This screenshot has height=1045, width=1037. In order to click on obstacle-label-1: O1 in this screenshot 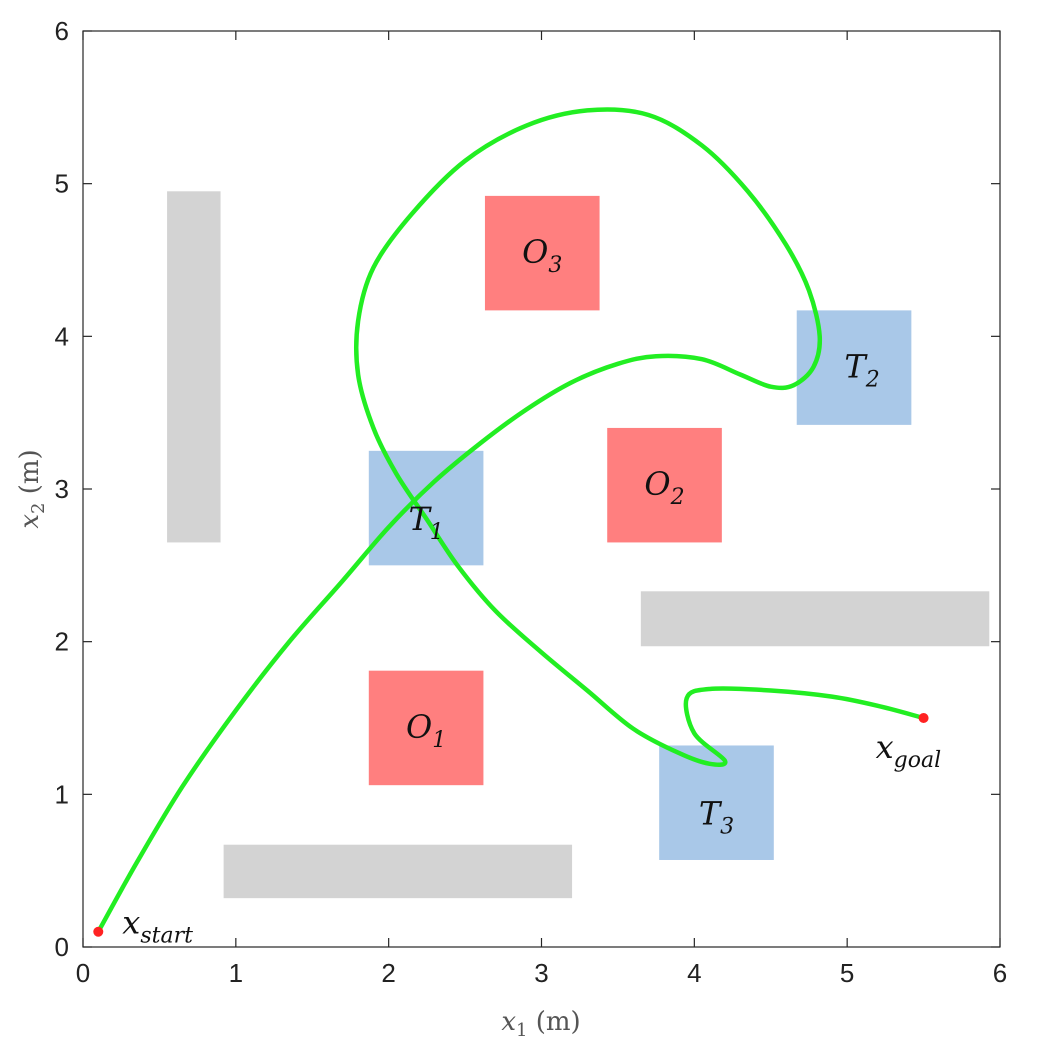, I will do `click(426, 730)`.